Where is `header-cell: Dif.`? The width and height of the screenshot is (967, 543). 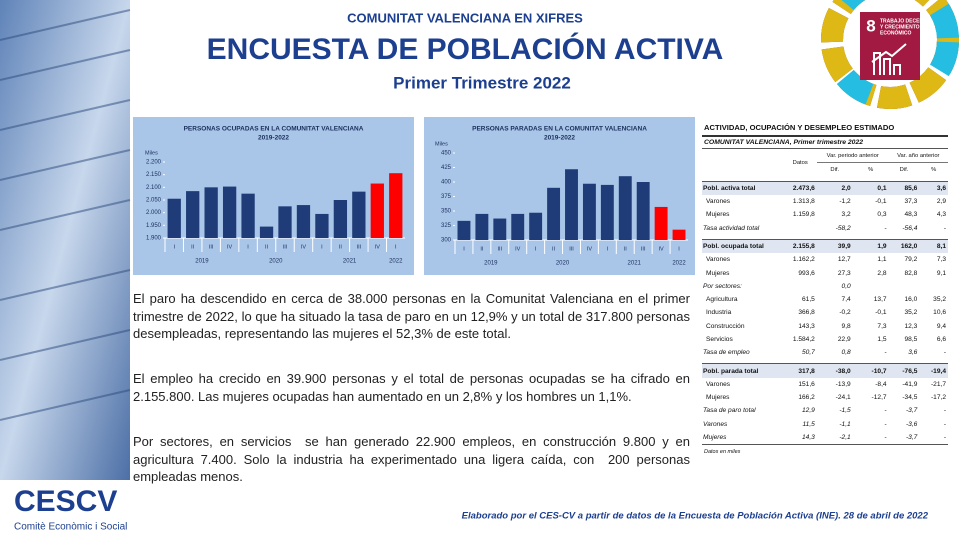 header-cell: Dif. is located at coordinates (904, 169).